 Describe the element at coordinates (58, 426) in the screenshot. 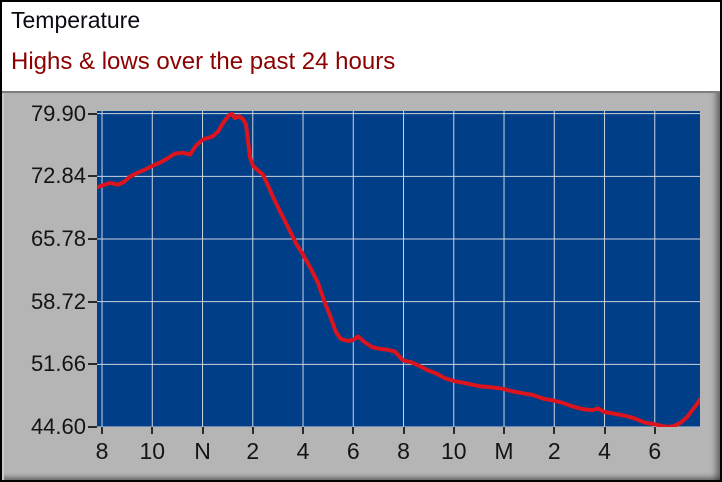

I see `y-tick-label: 44.60` at that location.